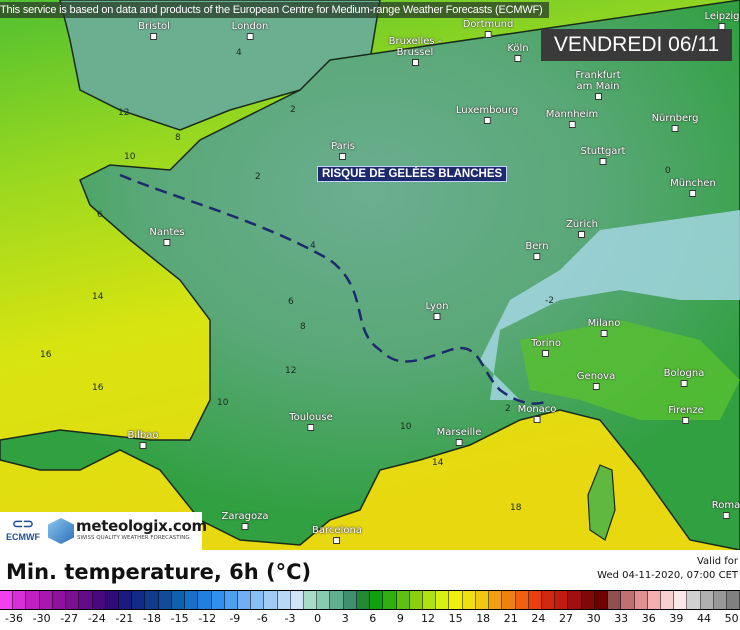 The width and height of the screenshot is (740, 630). What do you see at coordinates (648, 618) in the screenshot?
I see `color-scale-tick-label: 36` at bounding box center [648, 618].